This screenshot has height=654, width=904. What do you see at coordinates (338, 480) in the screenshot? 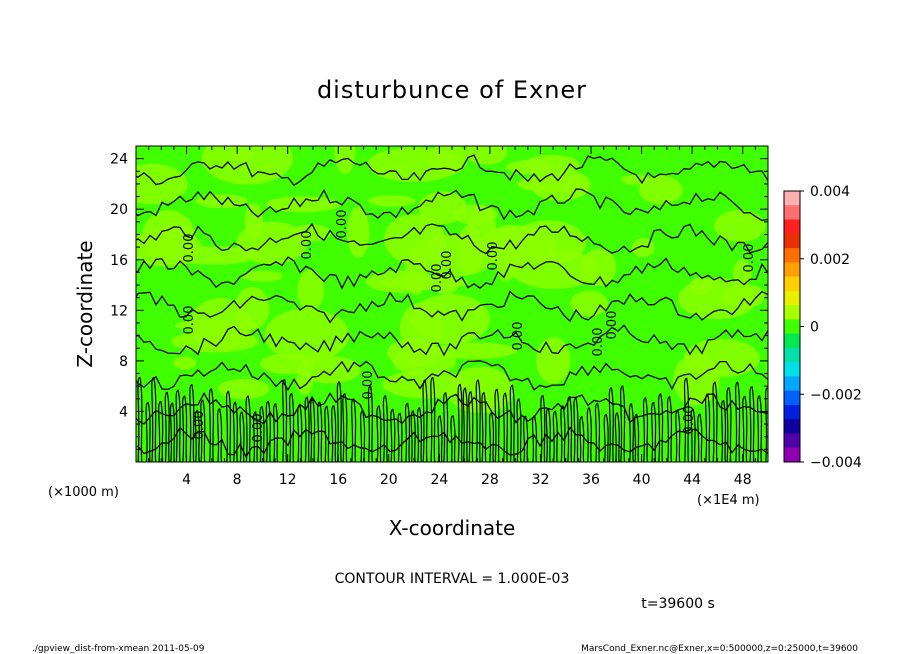
I see `x-tick-label: 16` at bounding box center [338, 480].